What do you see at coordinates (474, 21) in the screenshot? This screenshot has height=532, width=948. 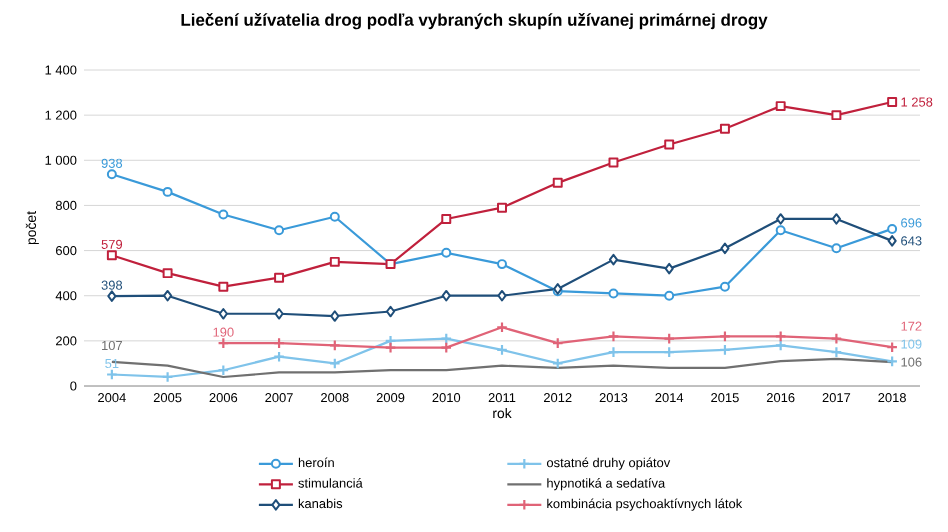 I see `chart-title: Liečení užívatelia drog podľa vybraných skupín užívanej primárnej drogy` at bounding box center [474, 21].